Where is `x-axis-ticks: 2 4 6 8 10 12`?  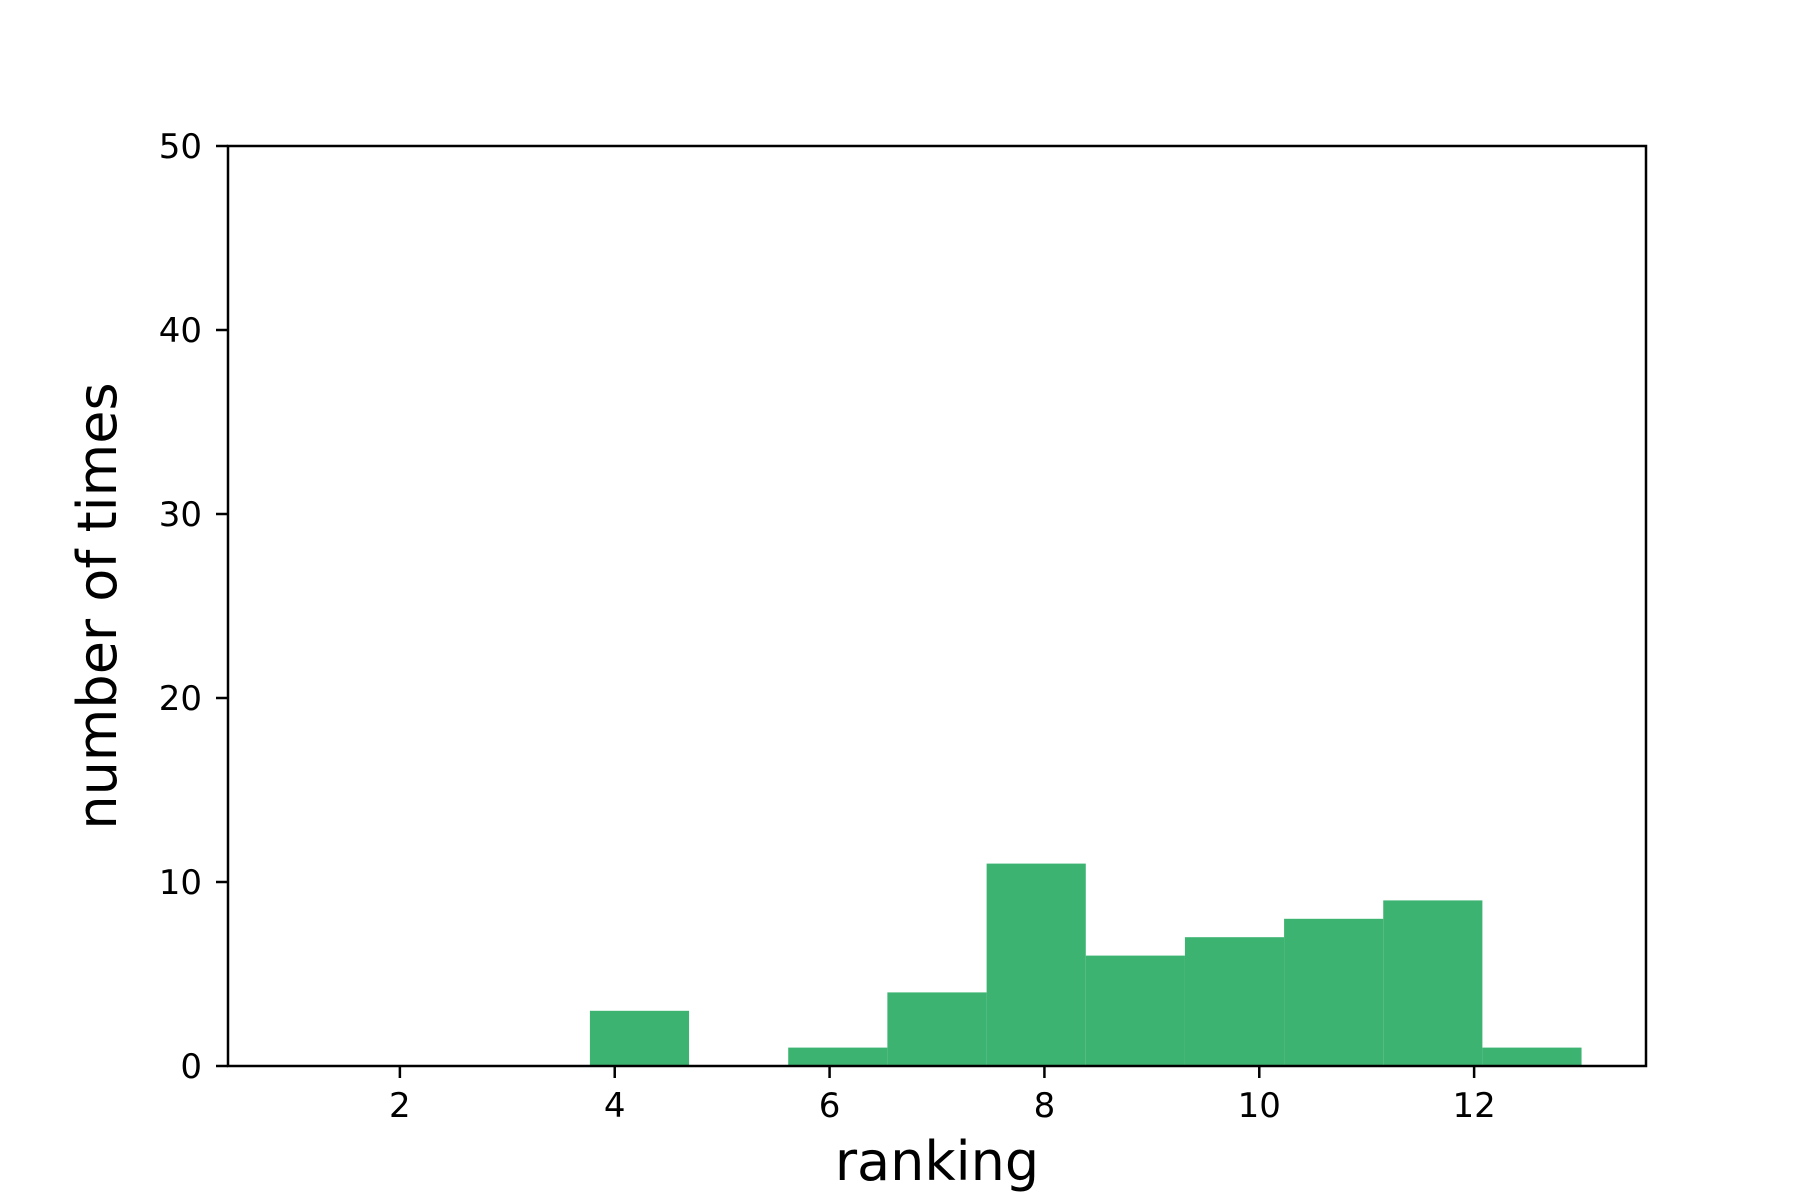 x-axis-ticks: 2 4 6 8 10 12 is located at coordinates (942, 1096).